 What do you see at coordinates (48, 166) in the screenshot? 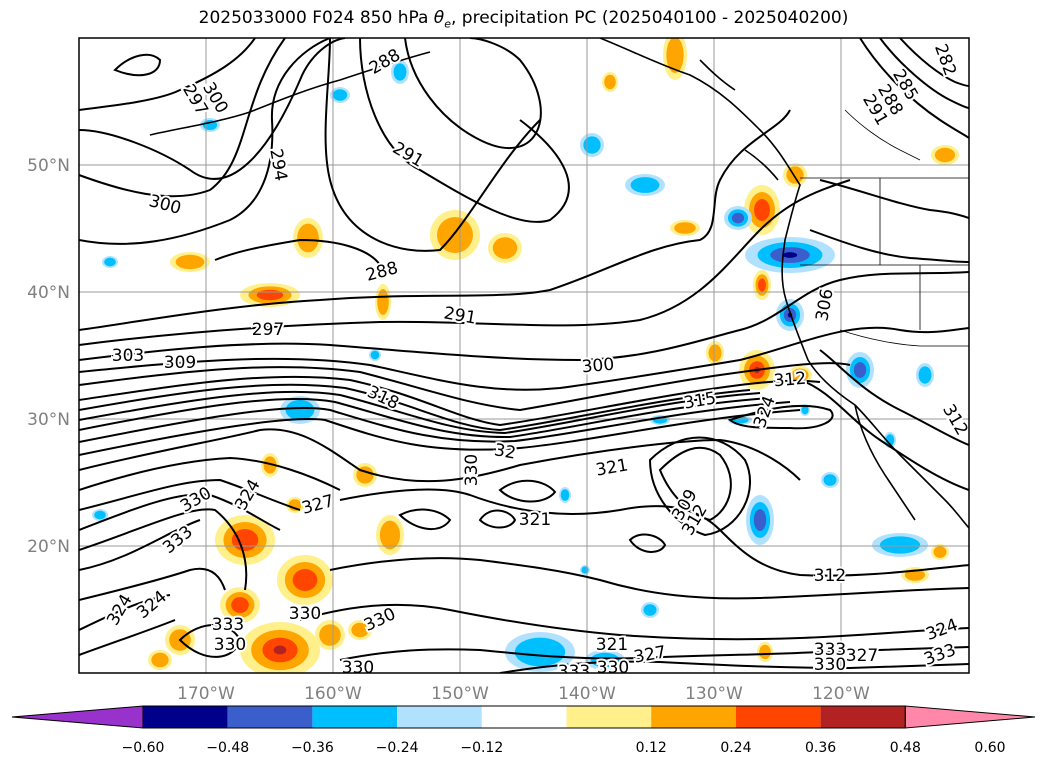
I see `lat-label: 50°N` at bounding box center [48, 166].